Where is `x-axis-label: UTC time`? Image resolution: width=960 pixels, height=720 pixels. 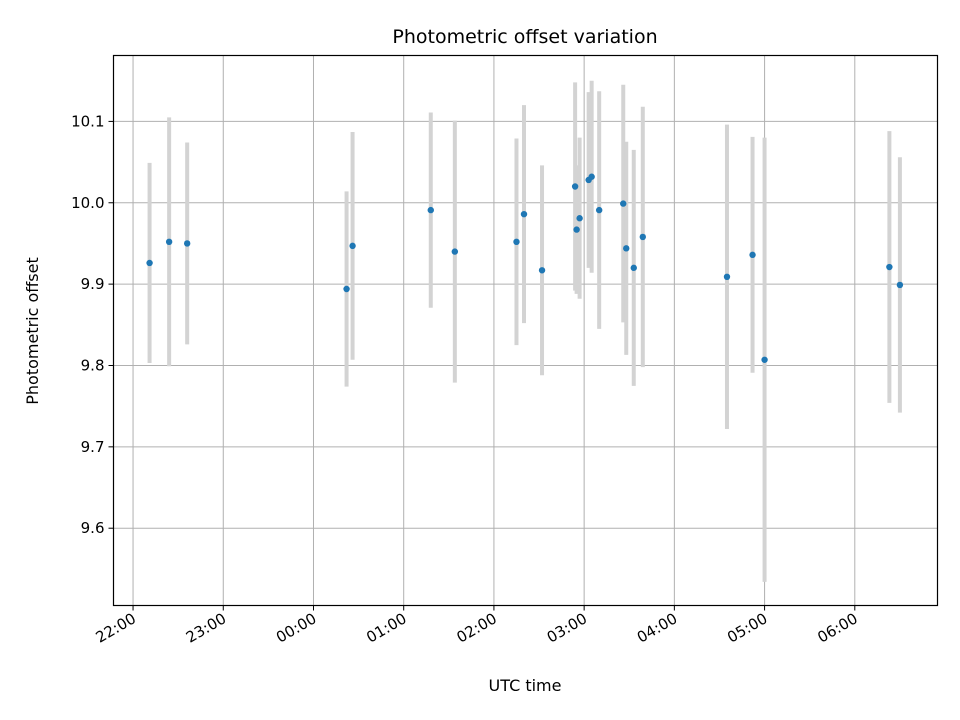
x-axis-label: UTC time is located at coordinates (525, 685).